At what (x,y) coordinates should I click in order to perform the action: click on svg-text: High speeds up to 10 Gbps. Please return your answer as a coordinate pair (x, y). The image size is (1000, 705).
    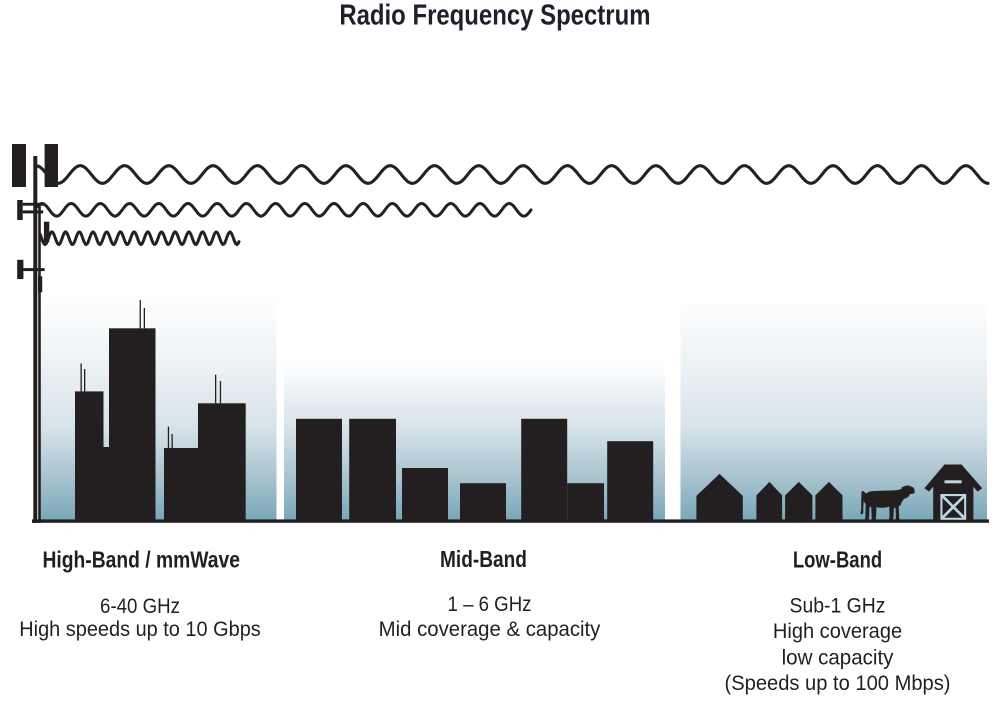
    Looking at the image, I should click on (140, 630).